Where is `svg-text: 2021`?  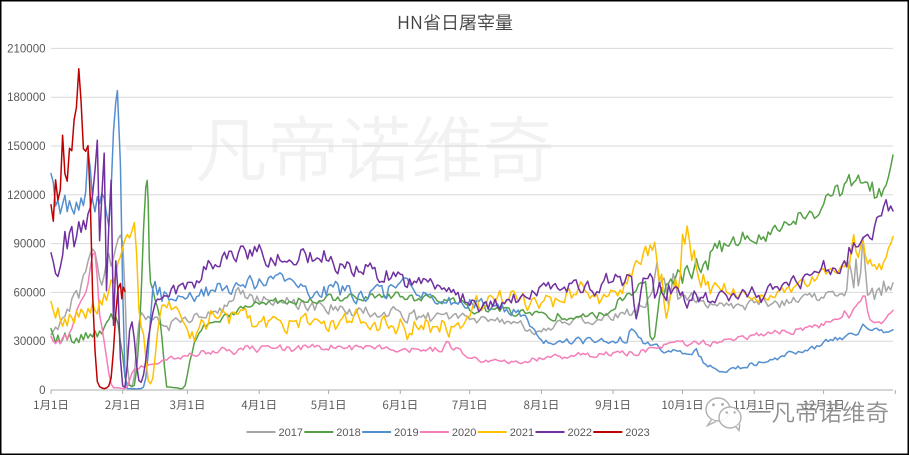
svg-text: 2021 is located at coordinates (522, 433).